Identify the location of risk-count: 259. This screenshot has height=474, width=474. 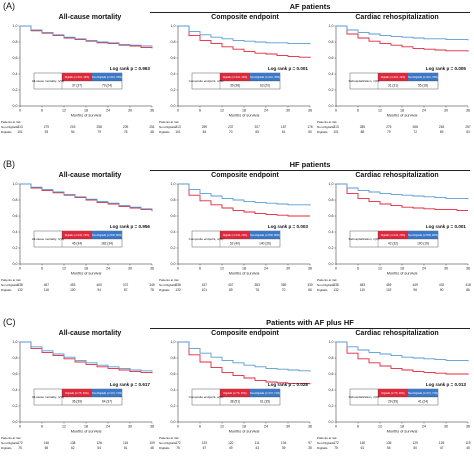
(205, 127).